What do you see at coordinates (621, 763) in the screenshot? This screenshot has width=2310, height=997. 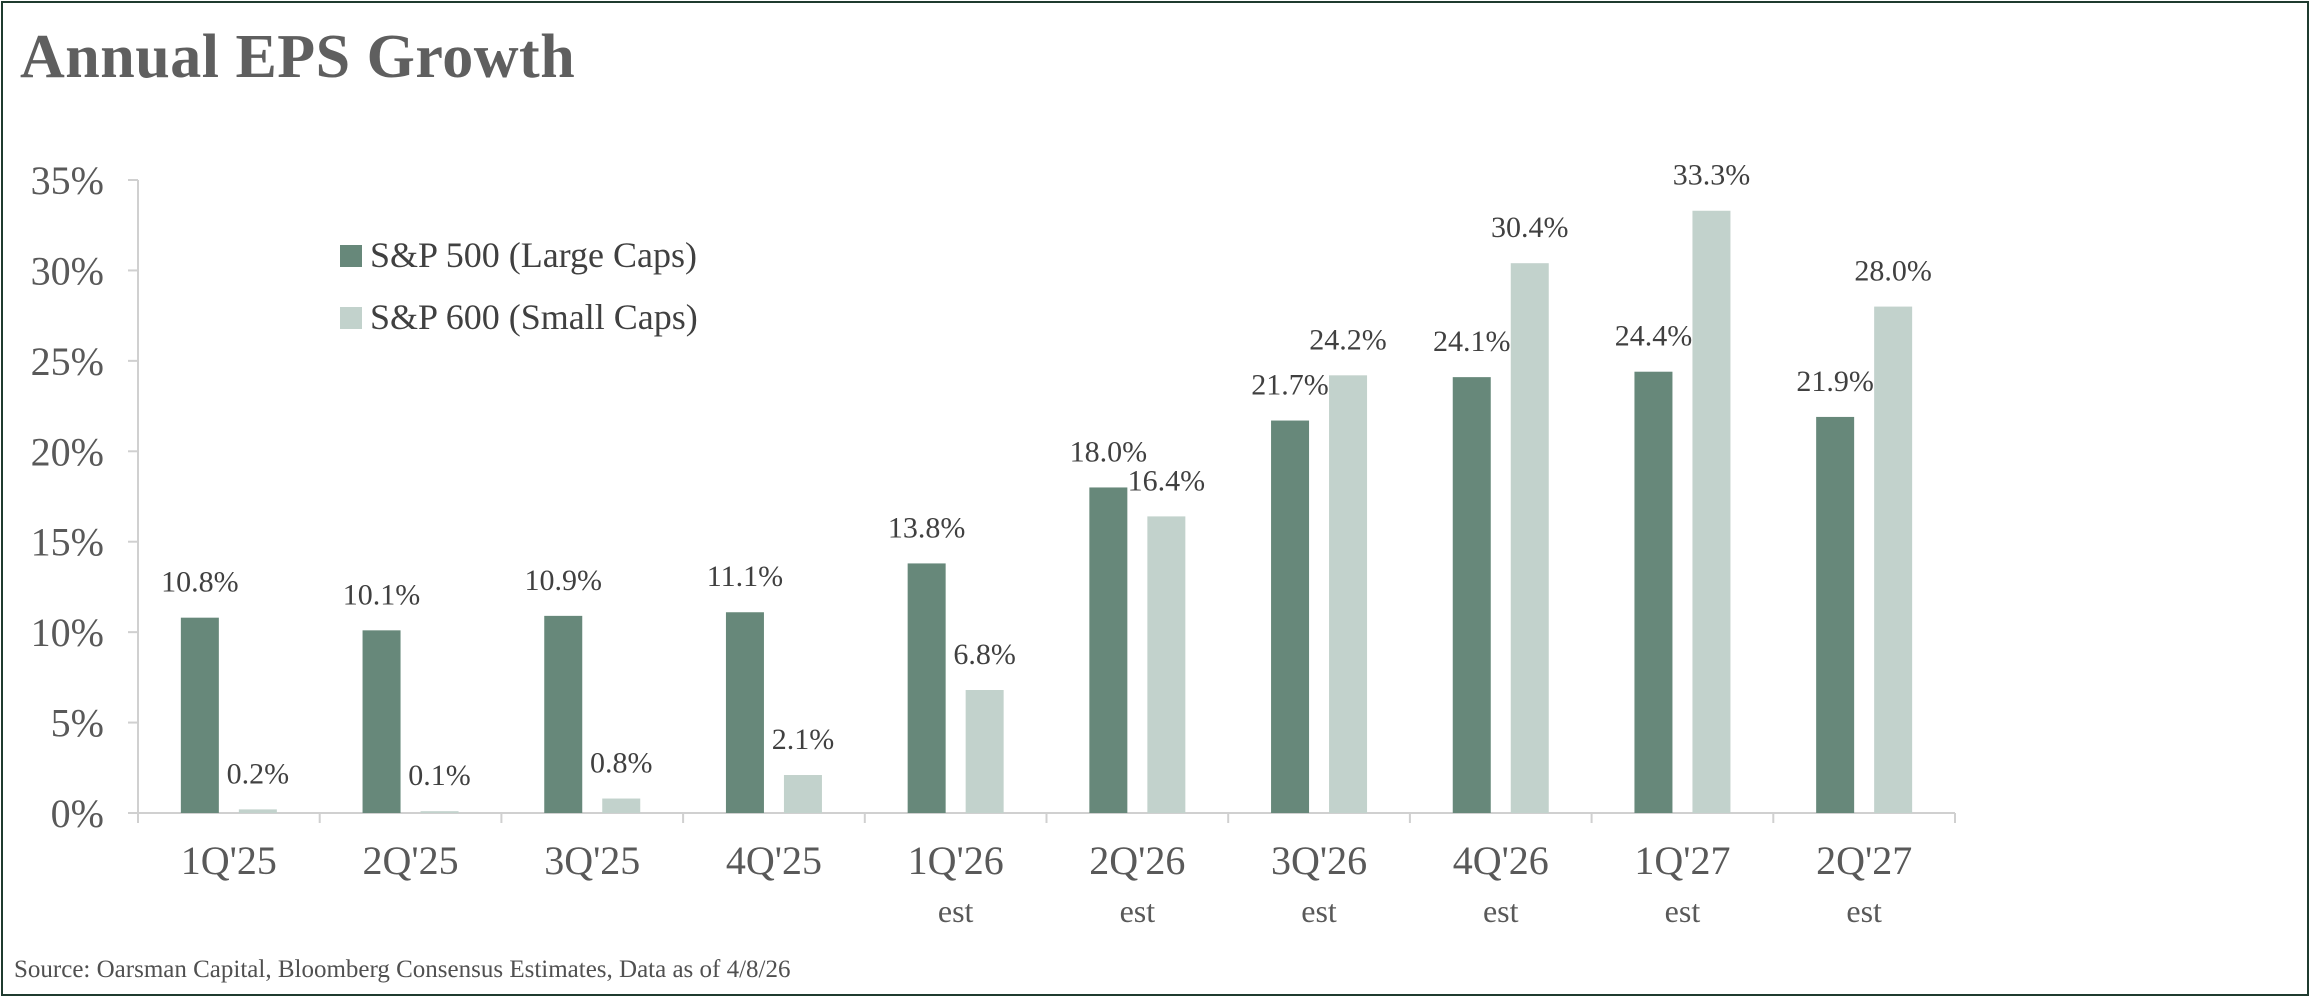 I see `data-label: 0.8%` at bounding box center [621, 763].